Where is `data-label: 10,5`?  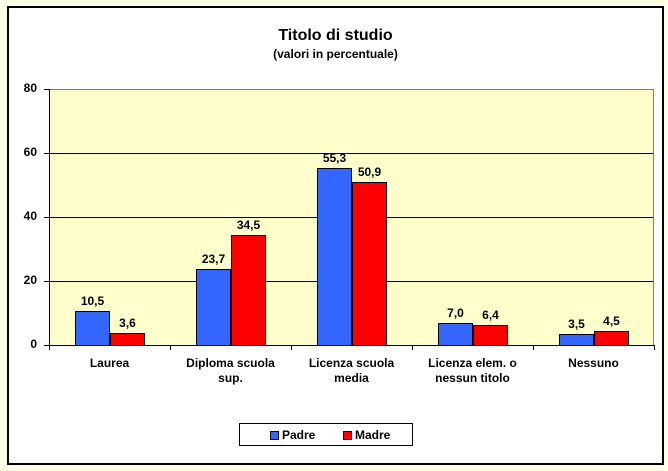 data-label: 10,5 is located at coordinates (92, 301).